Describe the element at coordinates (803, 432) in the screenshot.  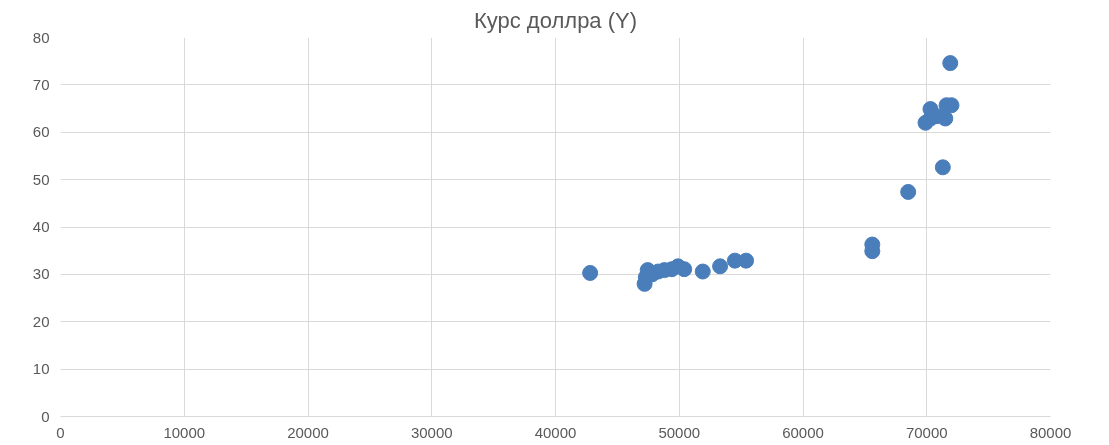
I see `x-tick-label: 60000` at that location.